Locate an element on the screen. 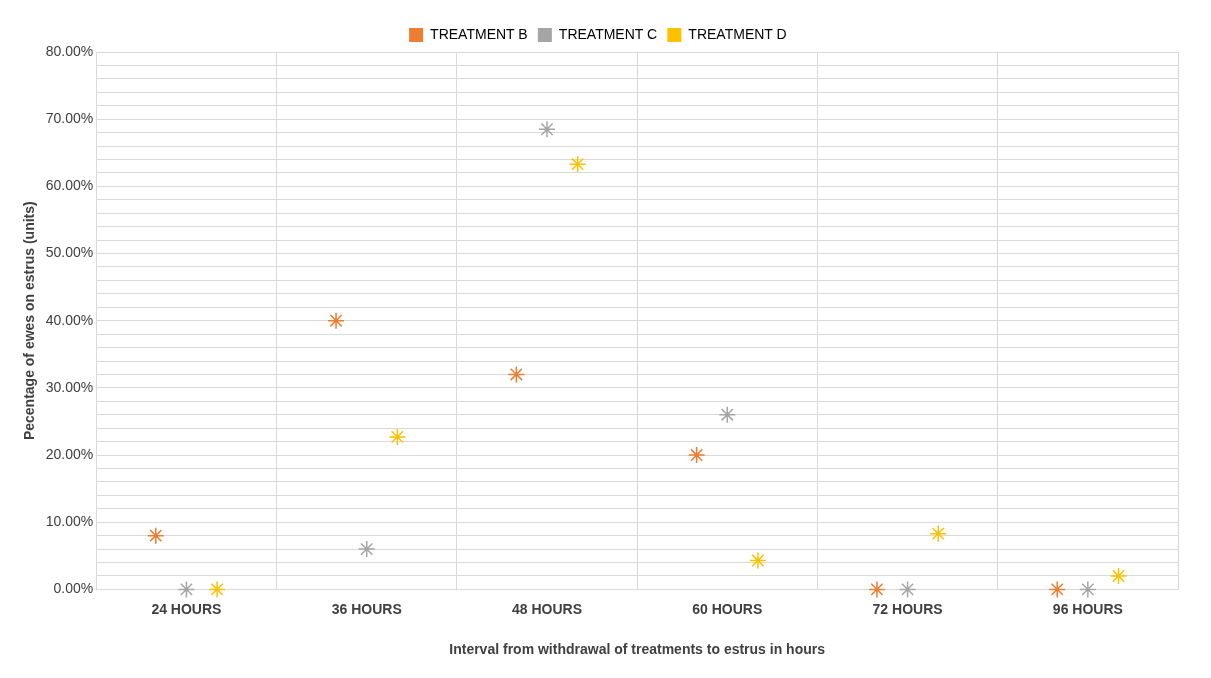 The image size is (1211, 678). y-tick-label: 20.00% is located at coordinates (69, 453).